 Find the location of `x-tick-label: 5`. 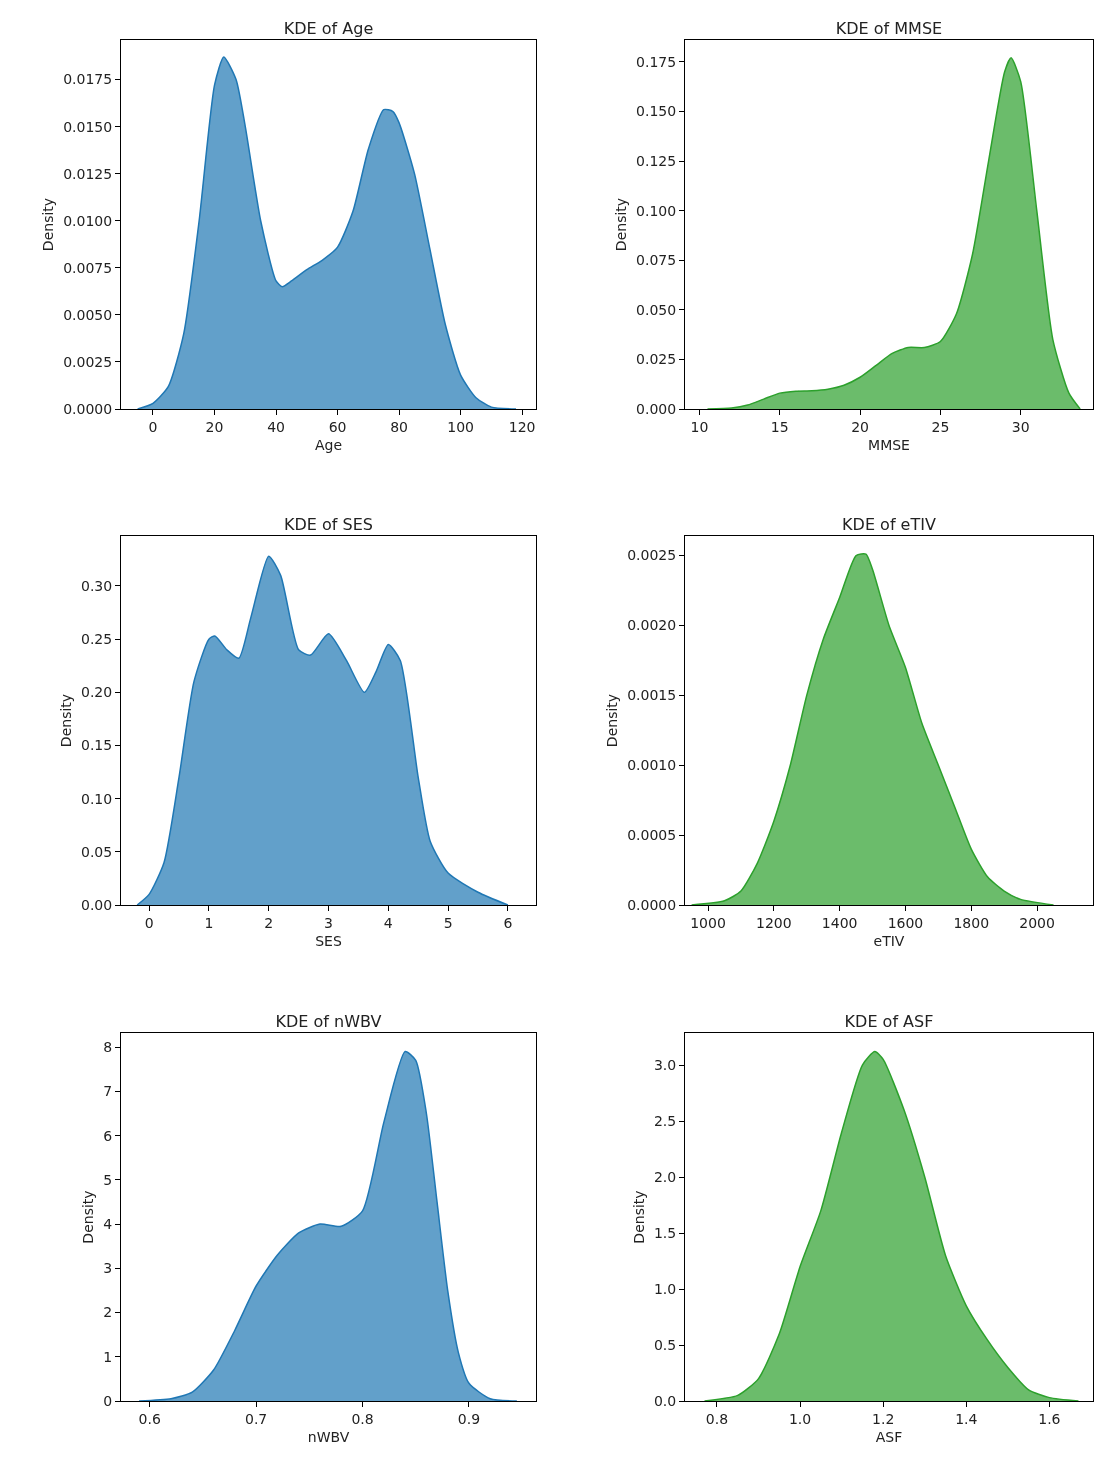

x-tick-label: 5 is located at coordinates (448, 922).